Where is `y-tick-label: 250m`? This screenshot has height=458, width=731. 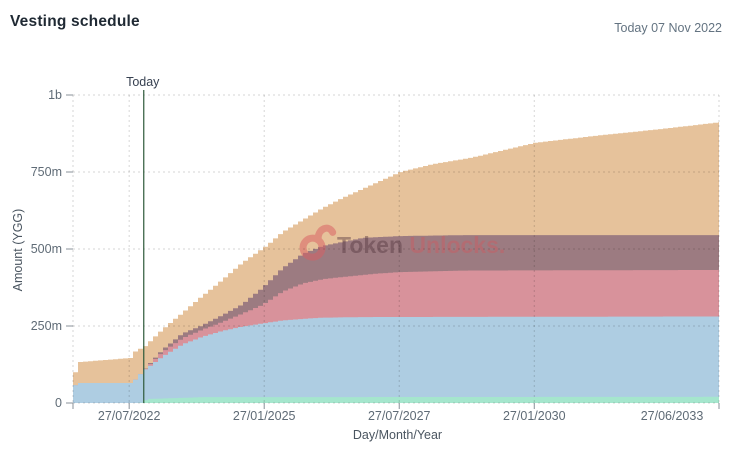 y-tick-label: 250m is located at coordinates (46, 326).